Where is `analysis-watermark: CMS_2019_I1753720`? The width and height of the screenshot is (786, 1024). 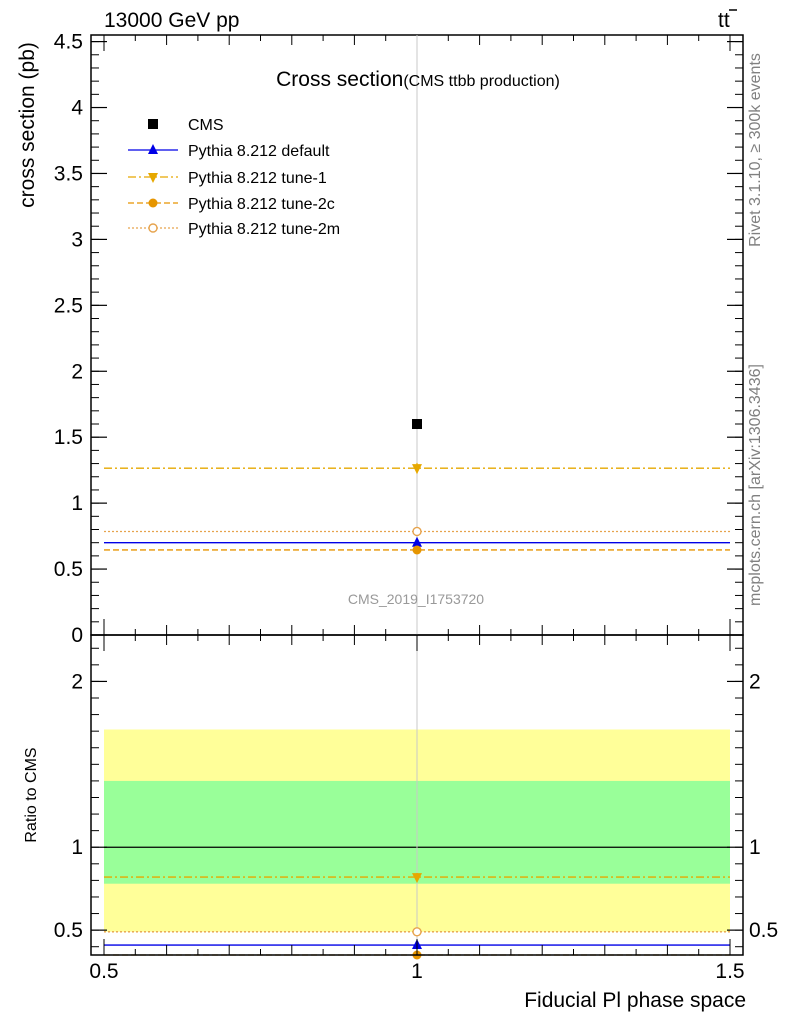
analysis-watermark: CMS_2019_I1753720 is located at coordinates (416, 599).